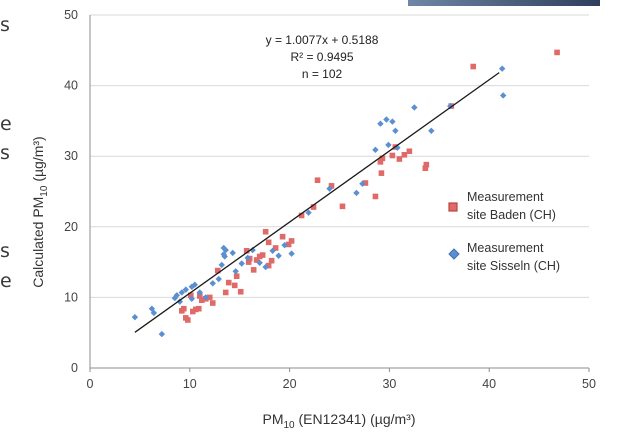 The image size is (623, 434). I want to click on y-tick-label: 50, so click(71, 15).